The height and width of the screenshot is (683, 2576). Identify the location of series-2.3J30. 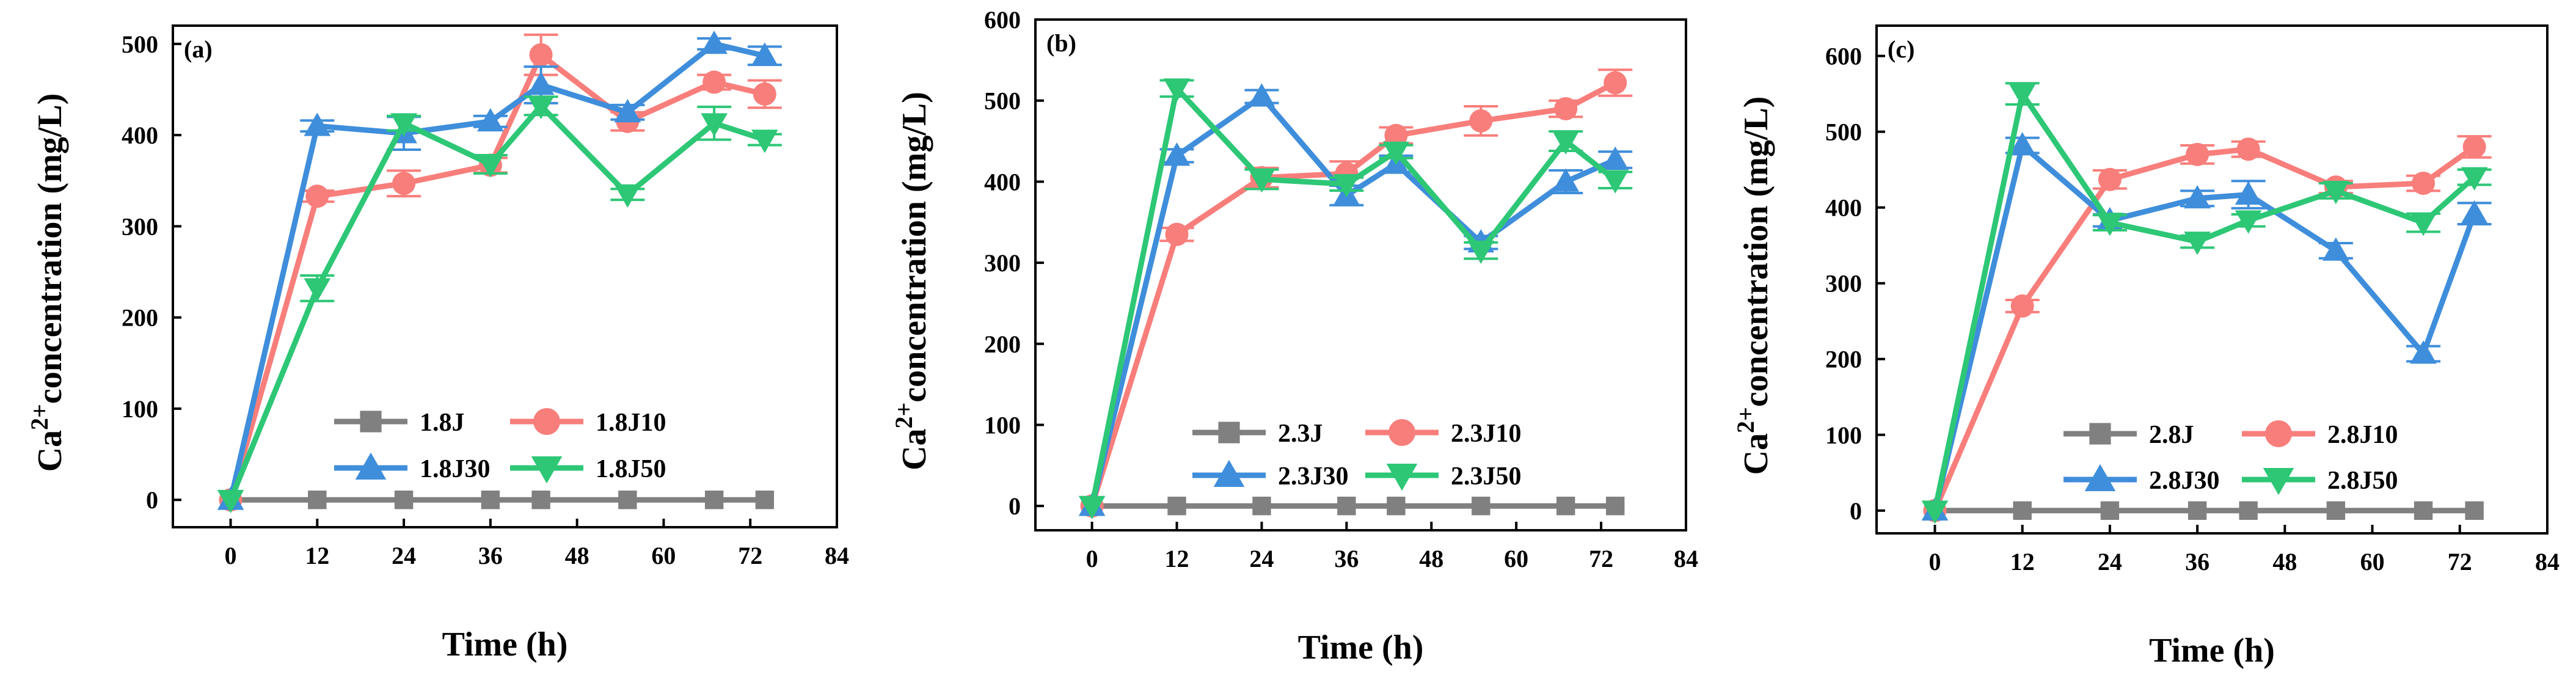
(1356, 299).